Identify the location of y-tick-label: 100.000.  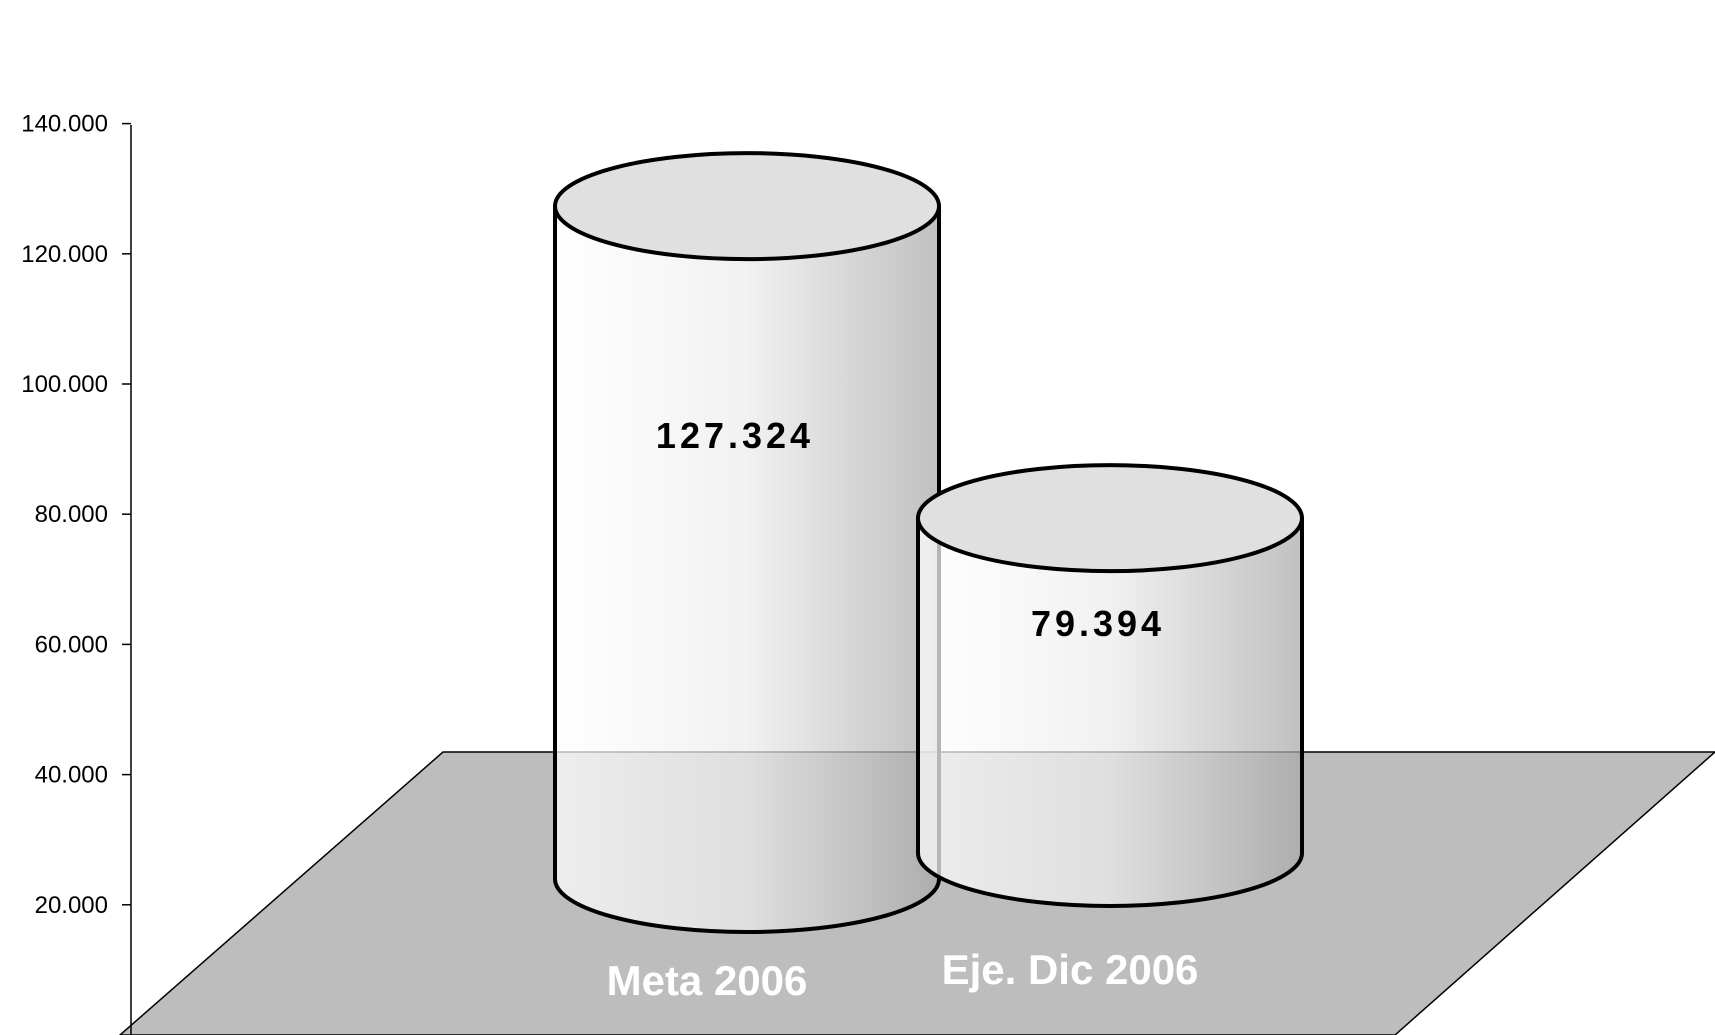
(64, 384).